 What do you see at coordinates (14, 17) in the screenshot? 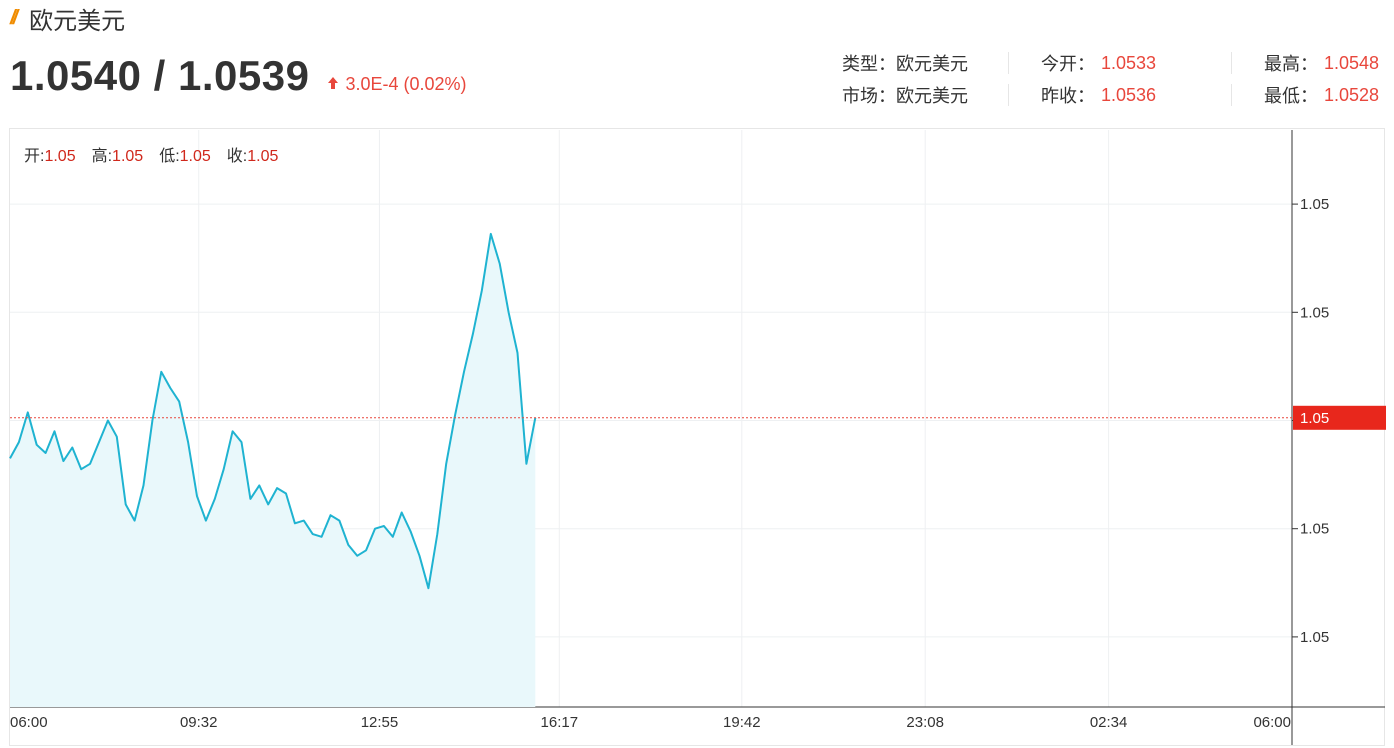
I see `double-slash-icon: //` at bounding box center [14, 17].